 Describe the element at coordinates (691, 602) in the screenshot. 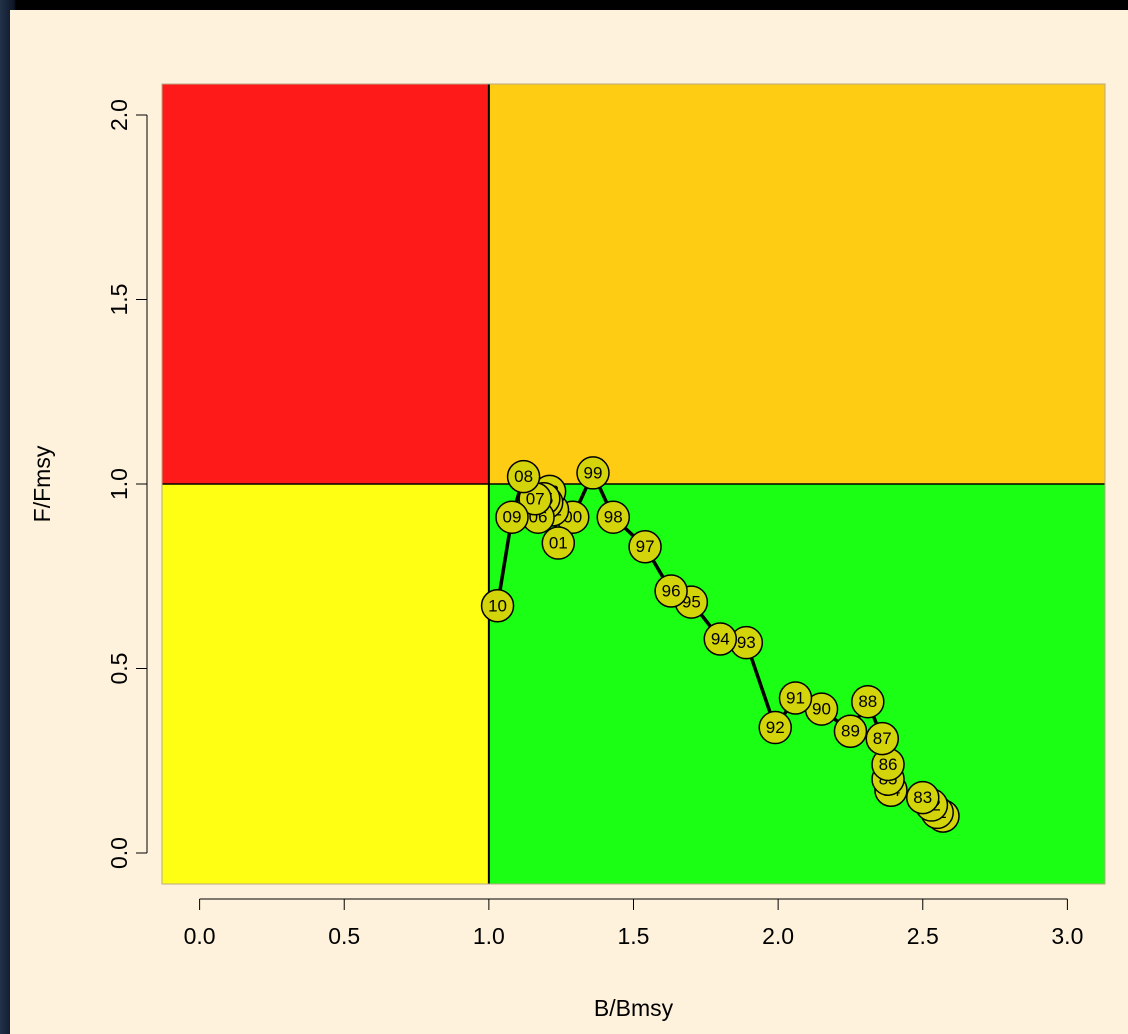

I see `point-label-95: 95` at that location.